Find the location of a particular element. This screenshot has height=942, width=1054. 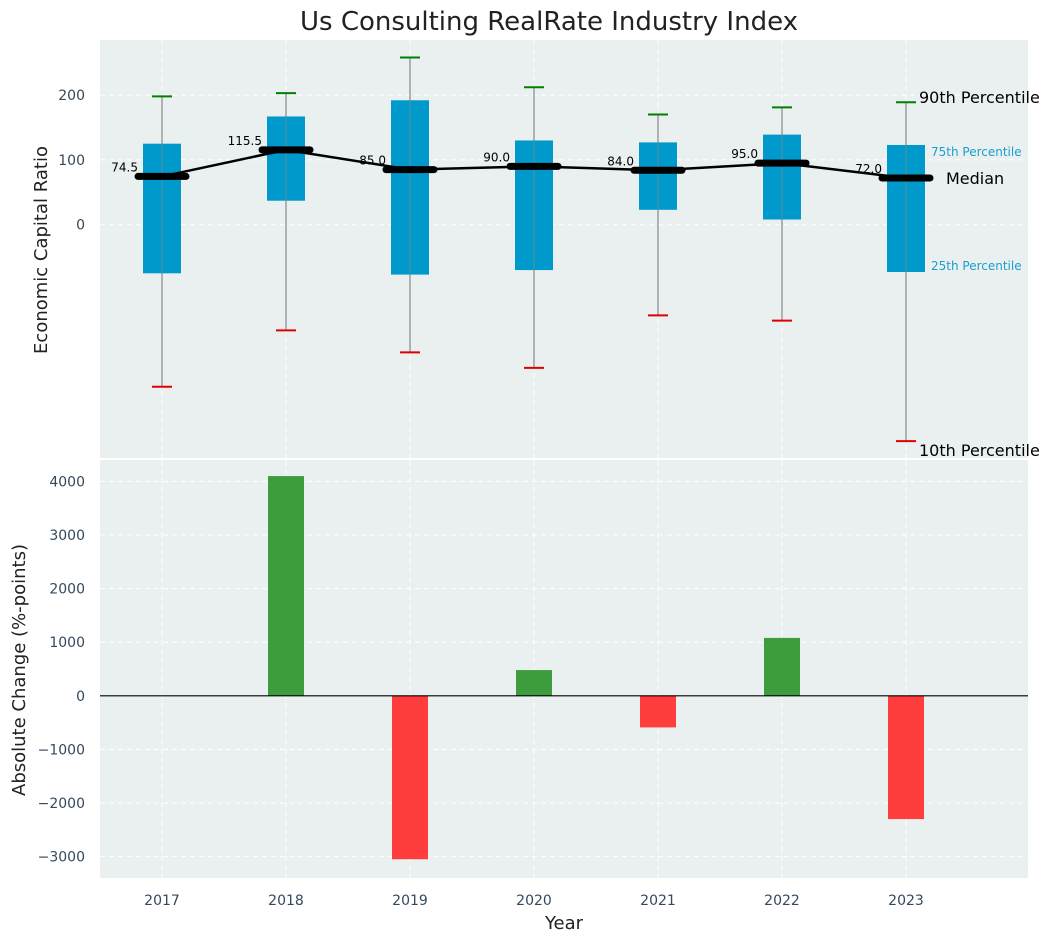

median-value-label: 85.0 is located at coordinates (372, 161).